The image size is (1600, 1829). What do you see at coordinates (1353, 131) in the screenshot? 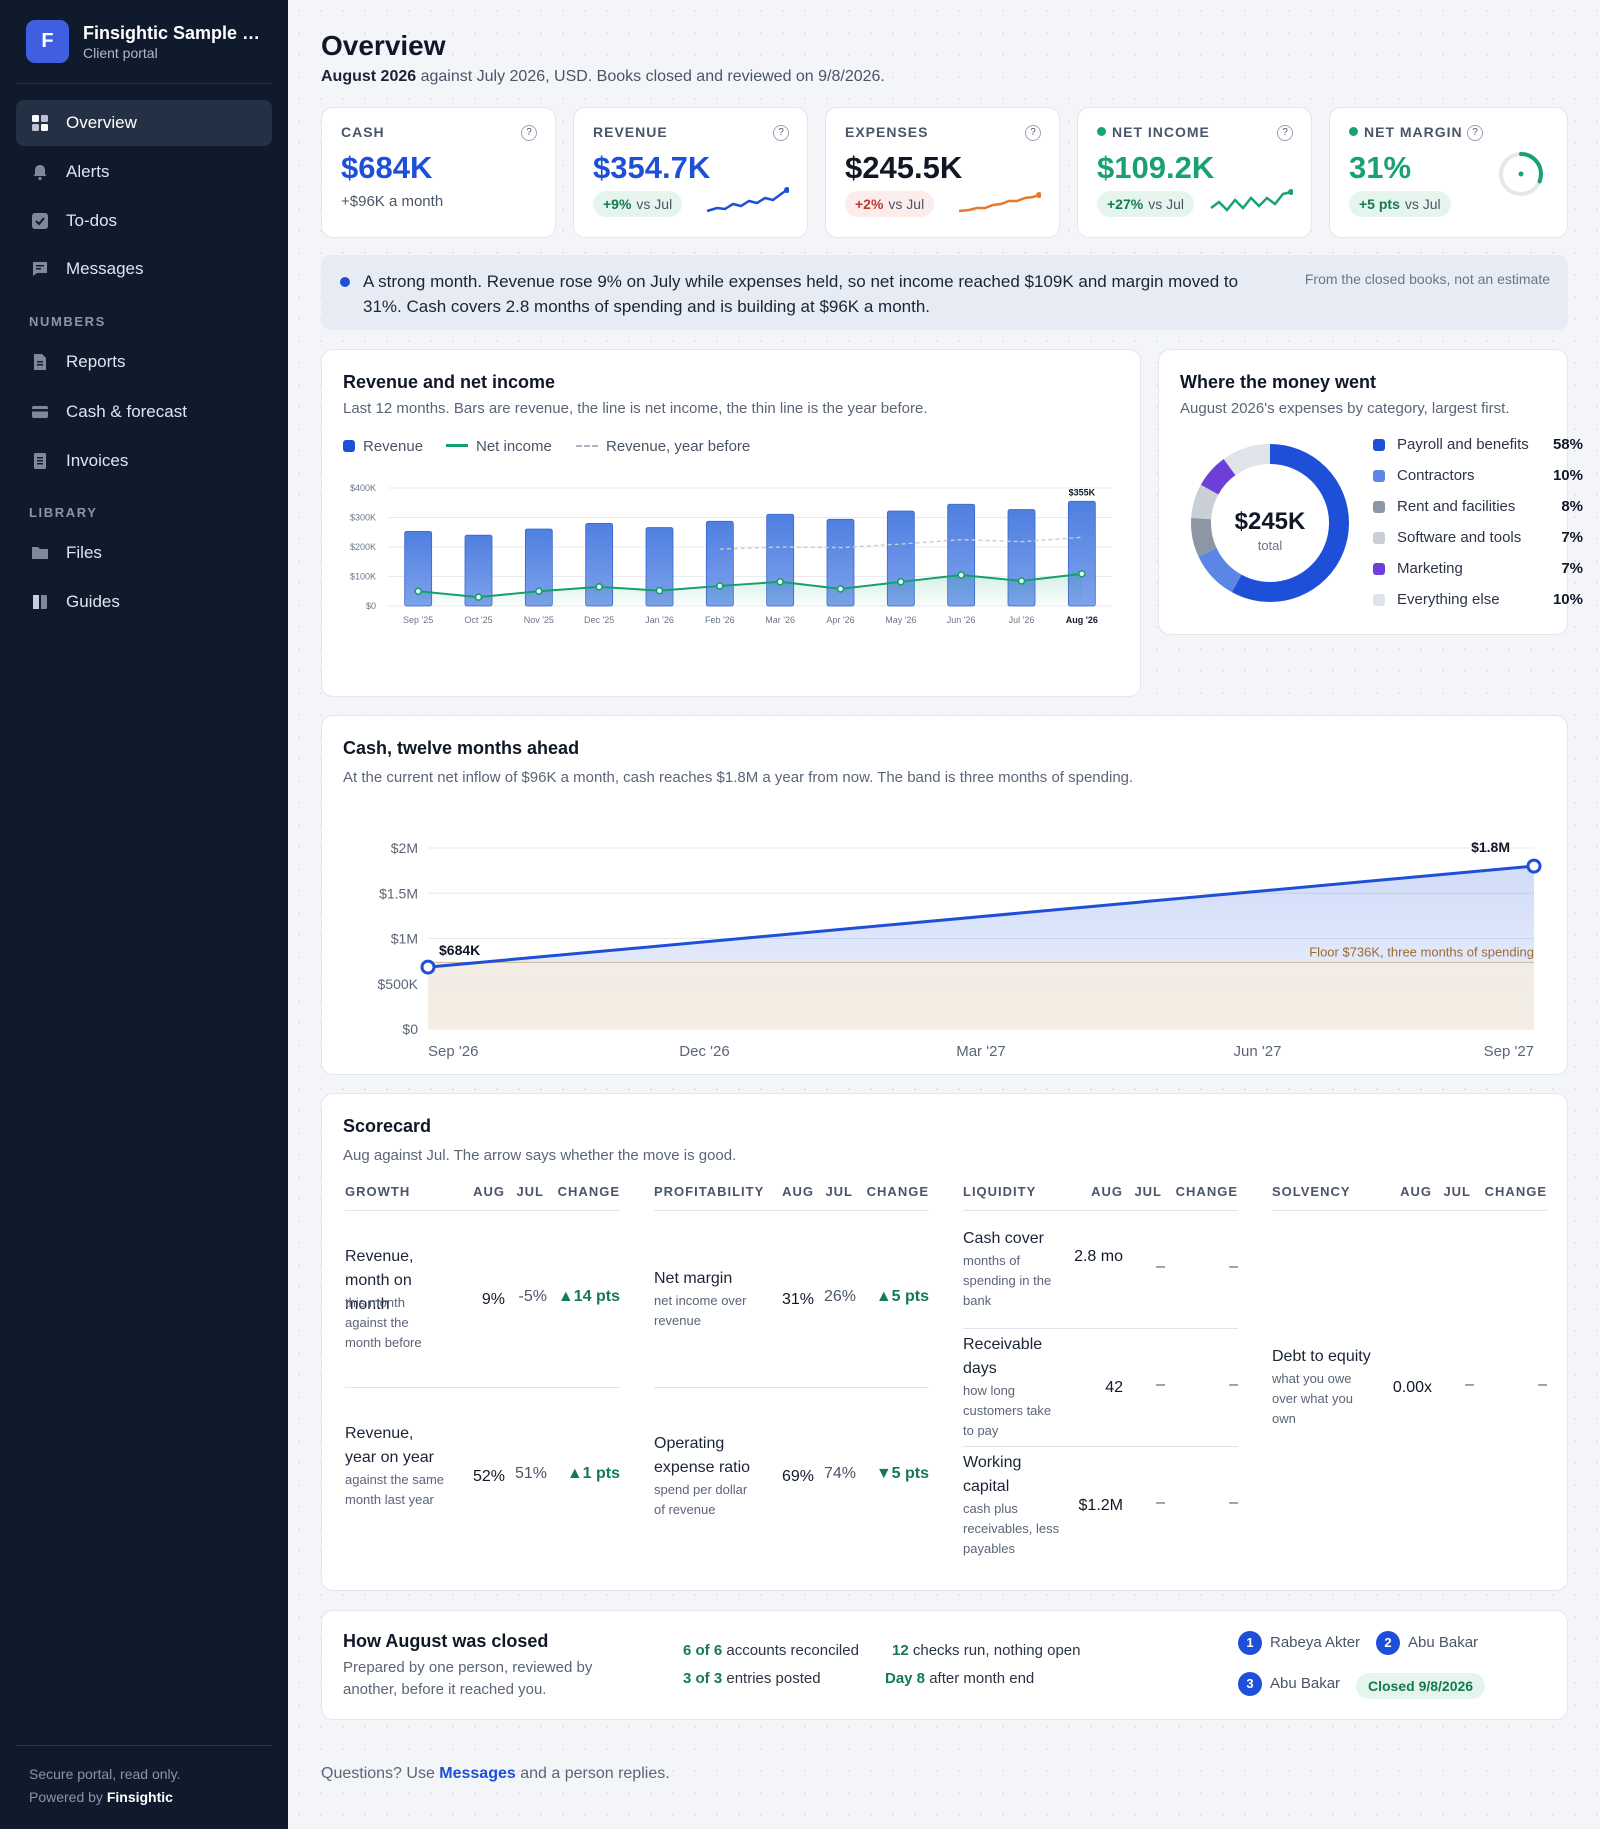
I see `status-dot` at bounding box center [1353, 131].